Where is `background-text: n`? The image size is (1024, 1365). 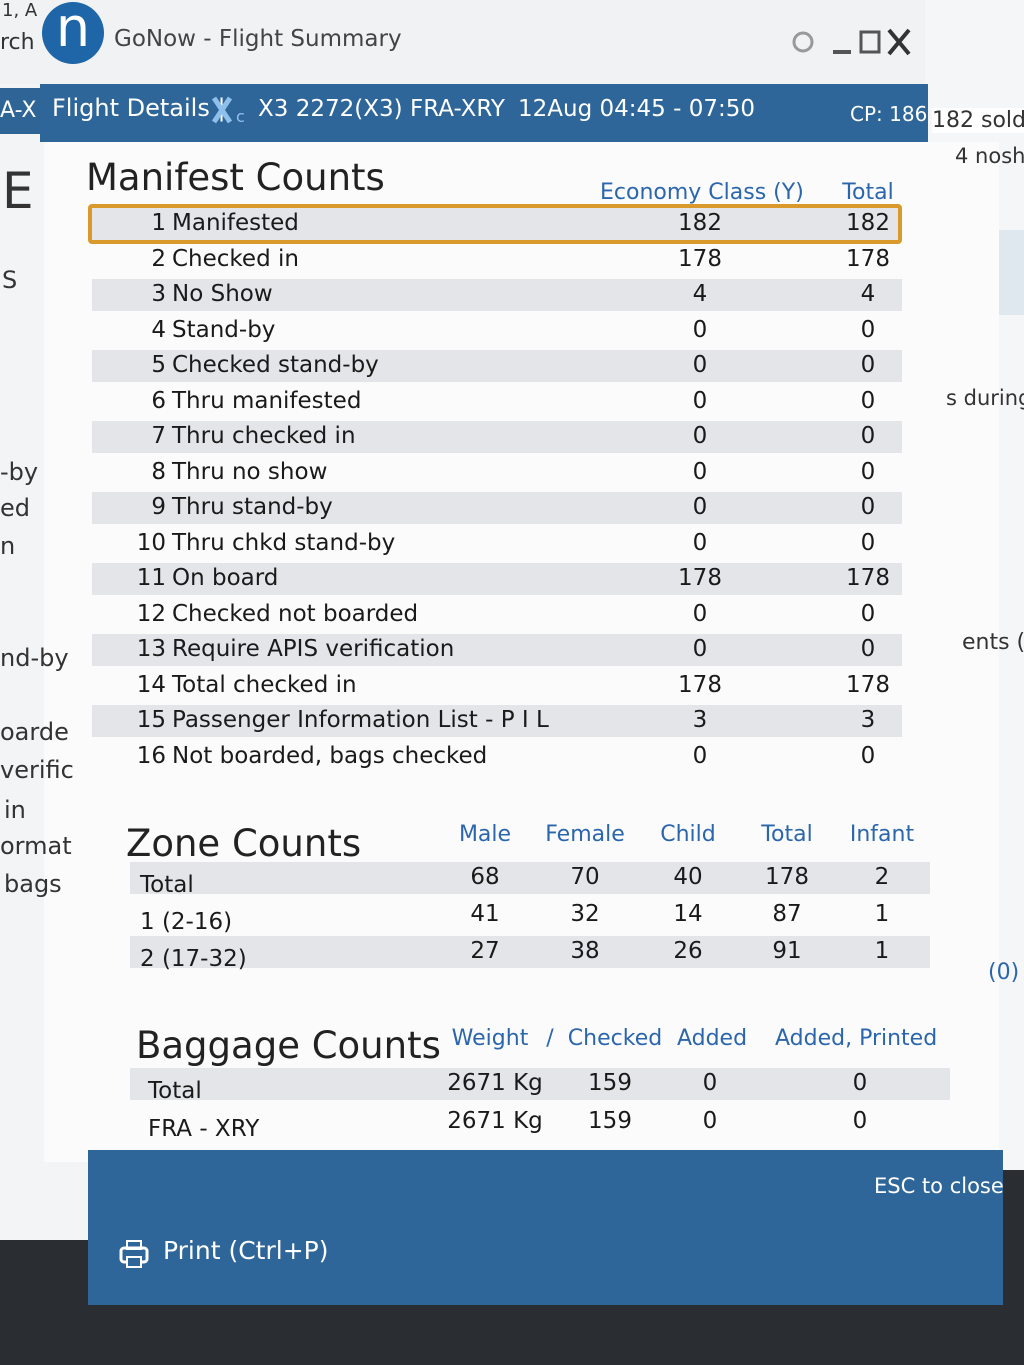
background-text: n is located at coordinates (8, 546).